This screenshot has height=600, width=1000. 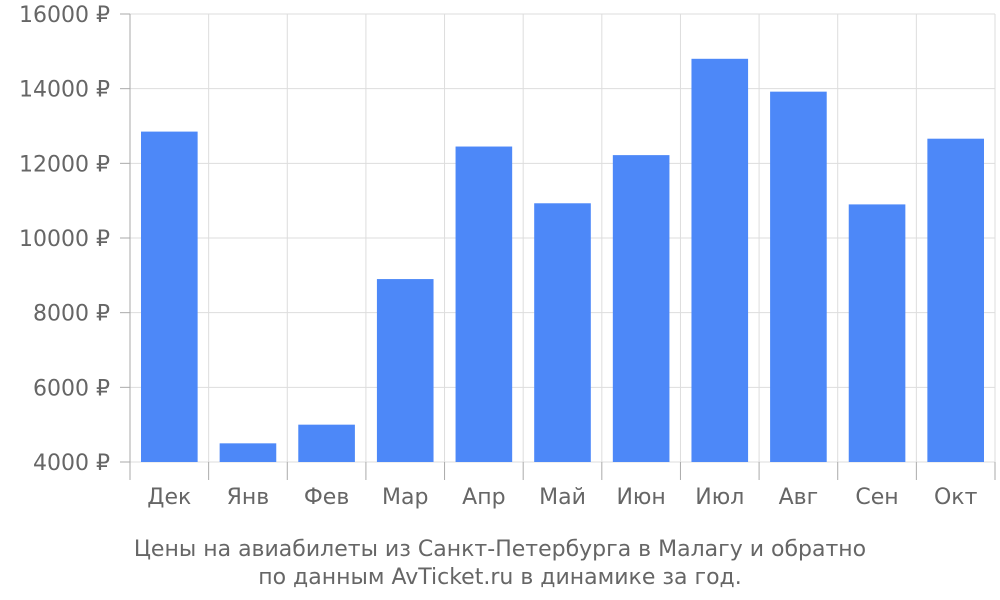 What do you see at coordinates (64, 15) in the screenshot?
I see `y-tick-label: 16000 ₽` at bounding box center [64, 15].